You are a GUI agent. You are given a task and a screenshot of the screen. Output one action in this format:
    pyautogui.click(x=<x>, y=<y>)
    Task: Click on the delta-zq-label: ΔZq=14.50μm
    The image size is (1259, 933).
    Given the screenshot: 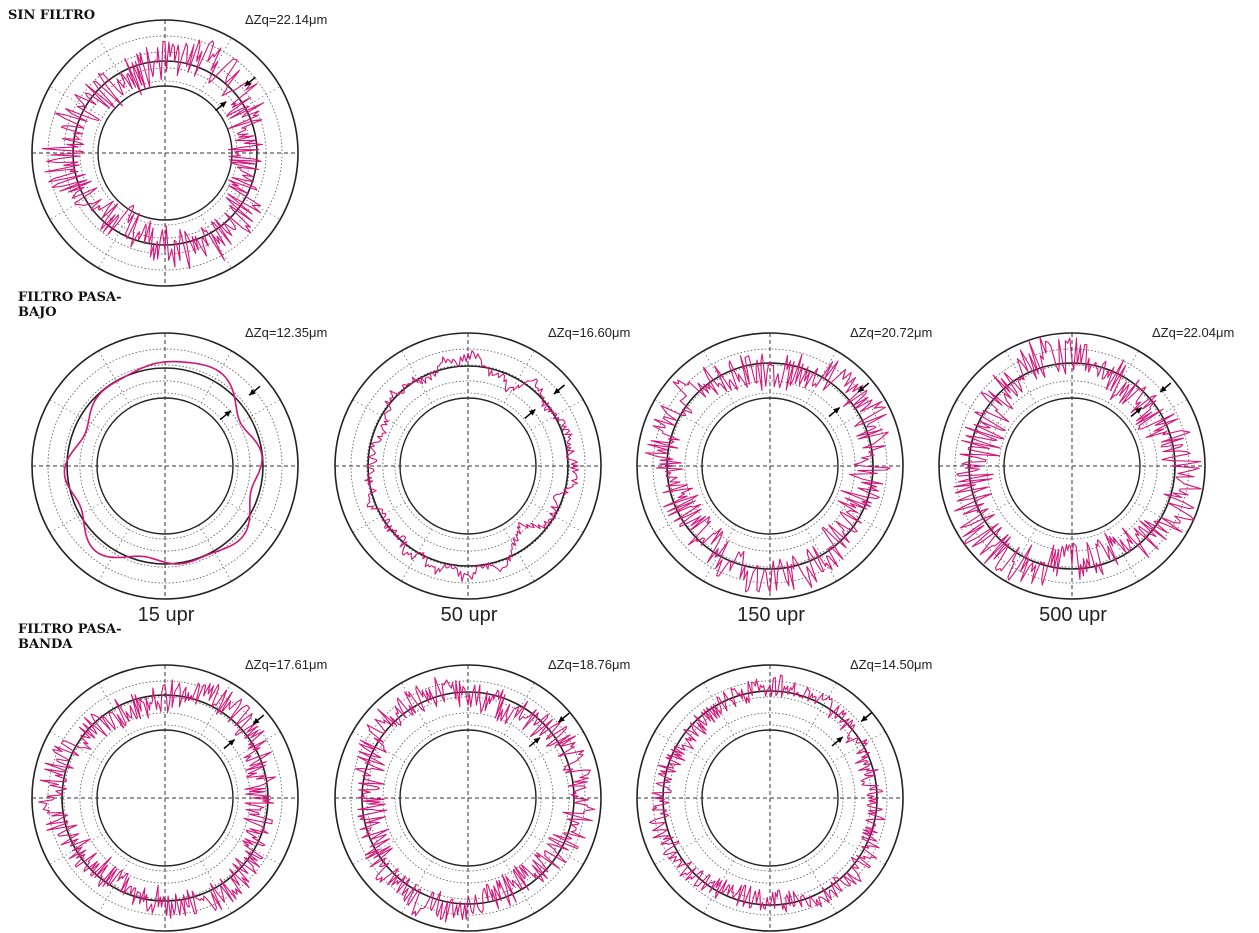 What is the action you would take?
    pyautogui.click(x=891, y=664)
    